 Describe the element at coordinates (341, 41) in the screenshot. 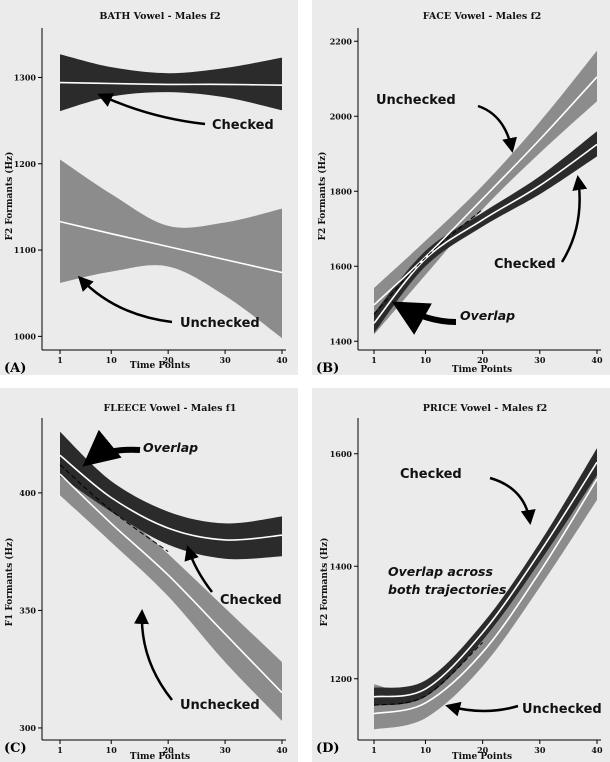

I see `y-tick-label: 2200` at that location.